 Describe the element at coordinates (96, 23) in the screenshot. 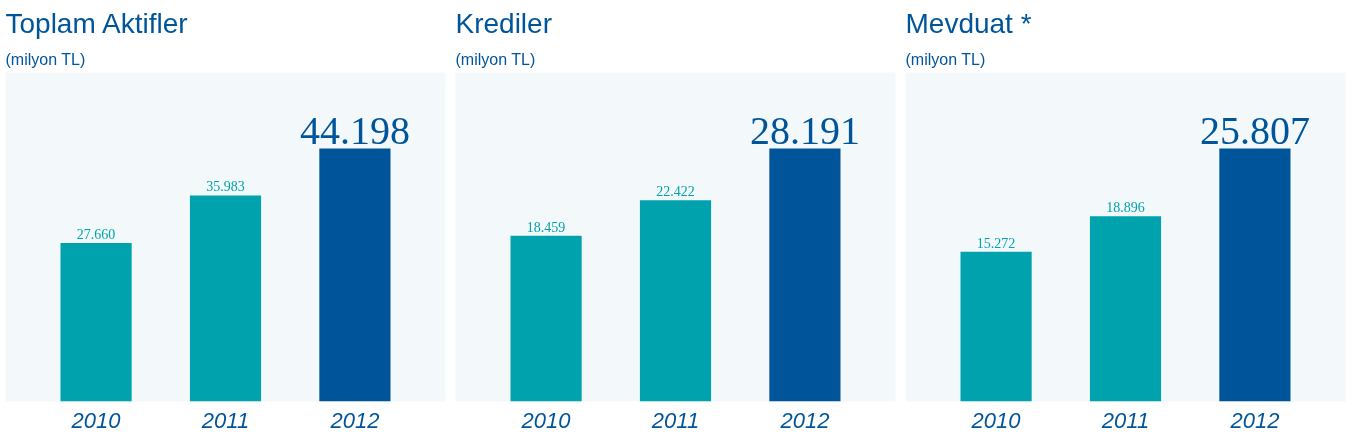

I see `chart-title: Toplam Aktifler` at that location.